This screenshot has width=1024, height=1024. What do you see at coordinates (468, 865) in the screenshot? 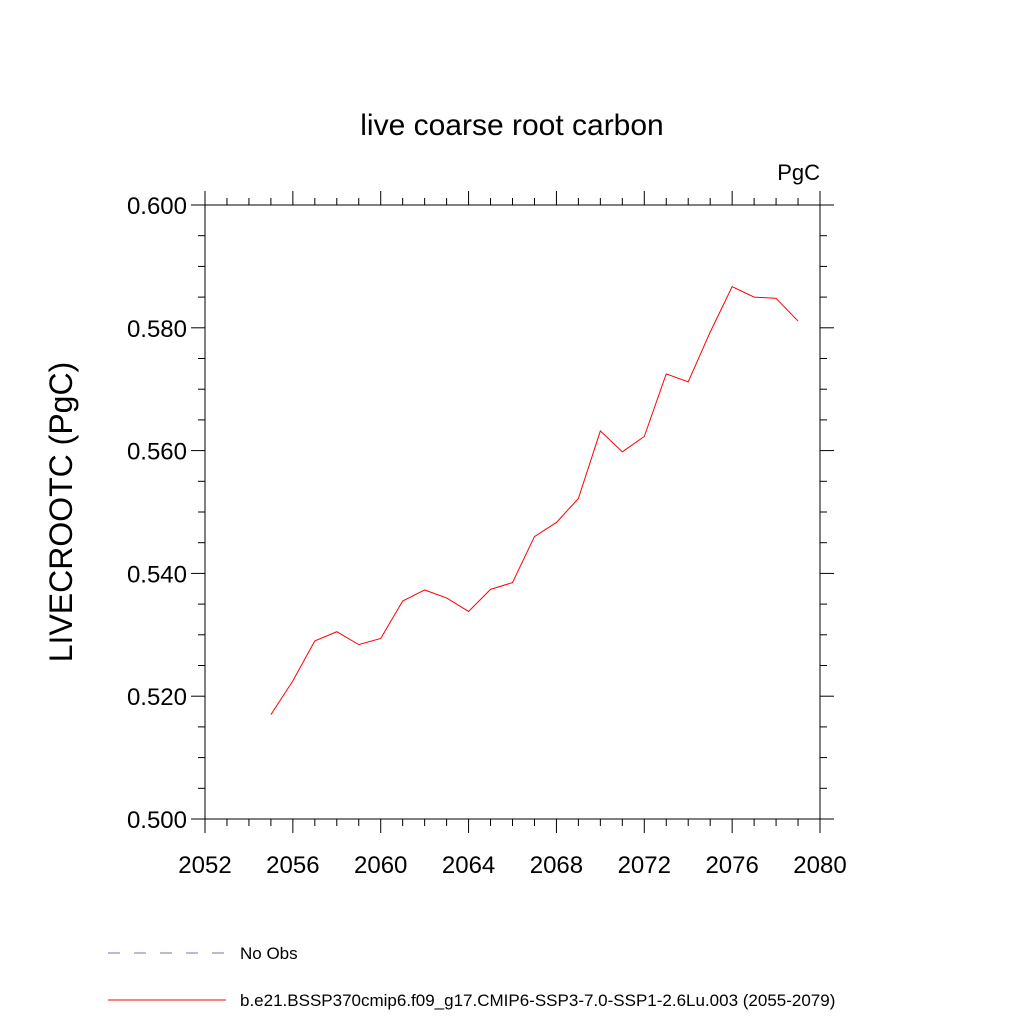
I see `x-tick-label: 2064` at bounding box center [468, 865].